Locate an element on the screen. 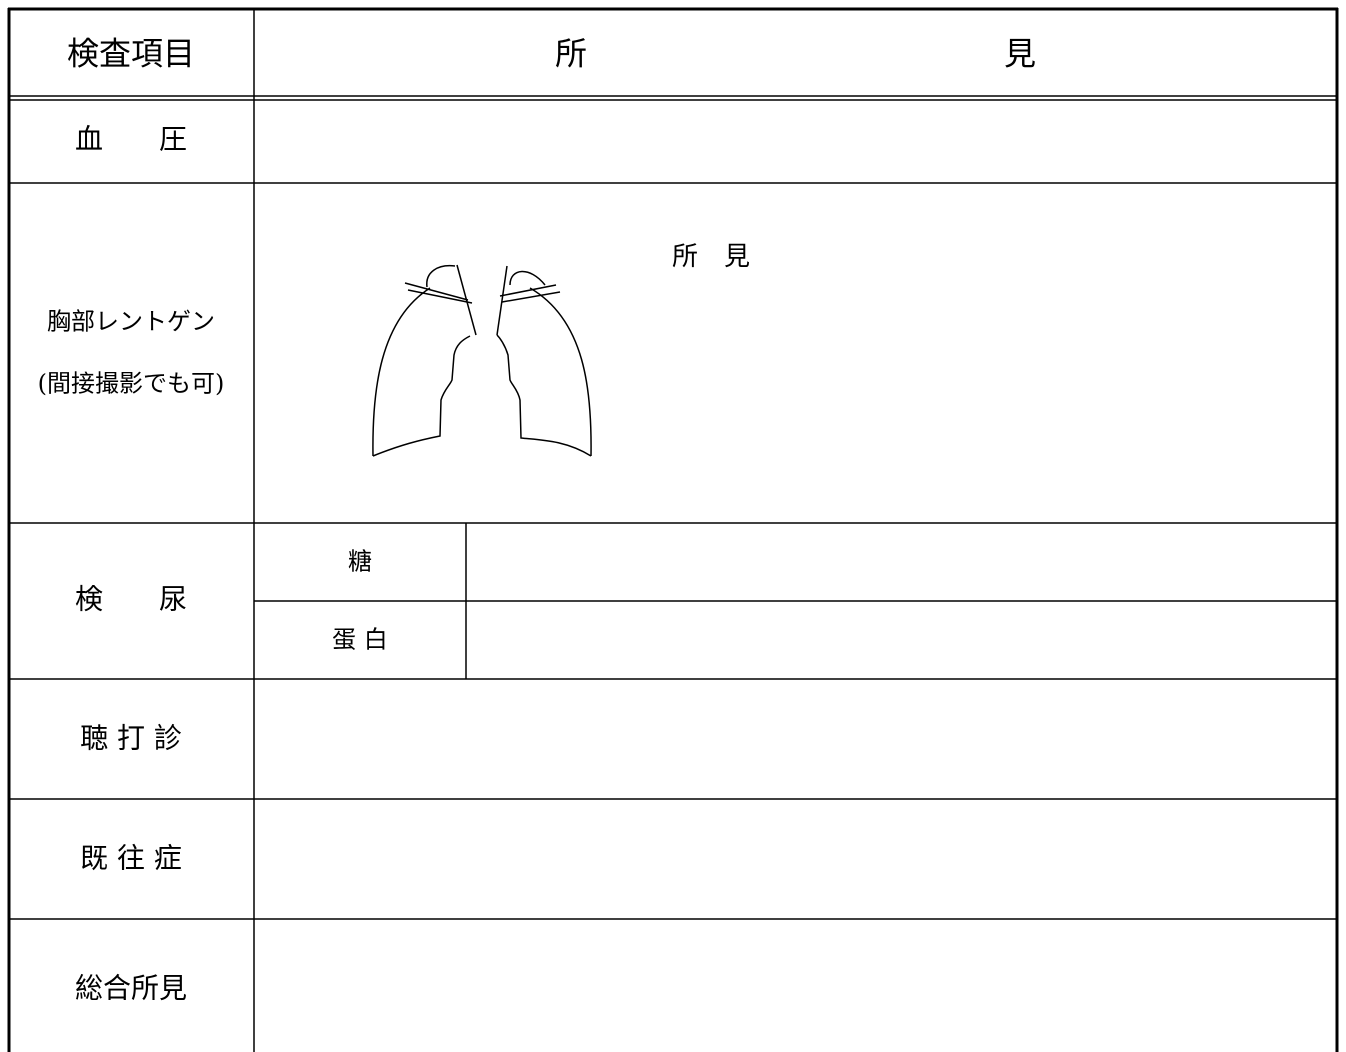 This screenshot has height=1052, width=1346. row-label: 検 尿 is located at coordinates (131, 599).